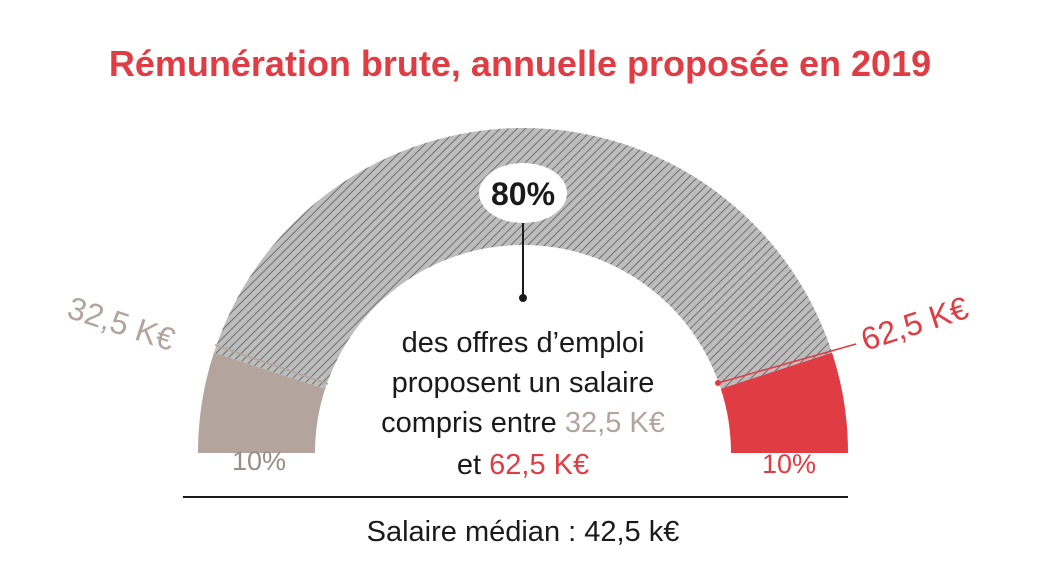 This screenshot has height=570, width=1060. Describe the element at coordinates (523, 383) in the screenshot. I see `annotation-line-2: proposent un salaire` at that location.